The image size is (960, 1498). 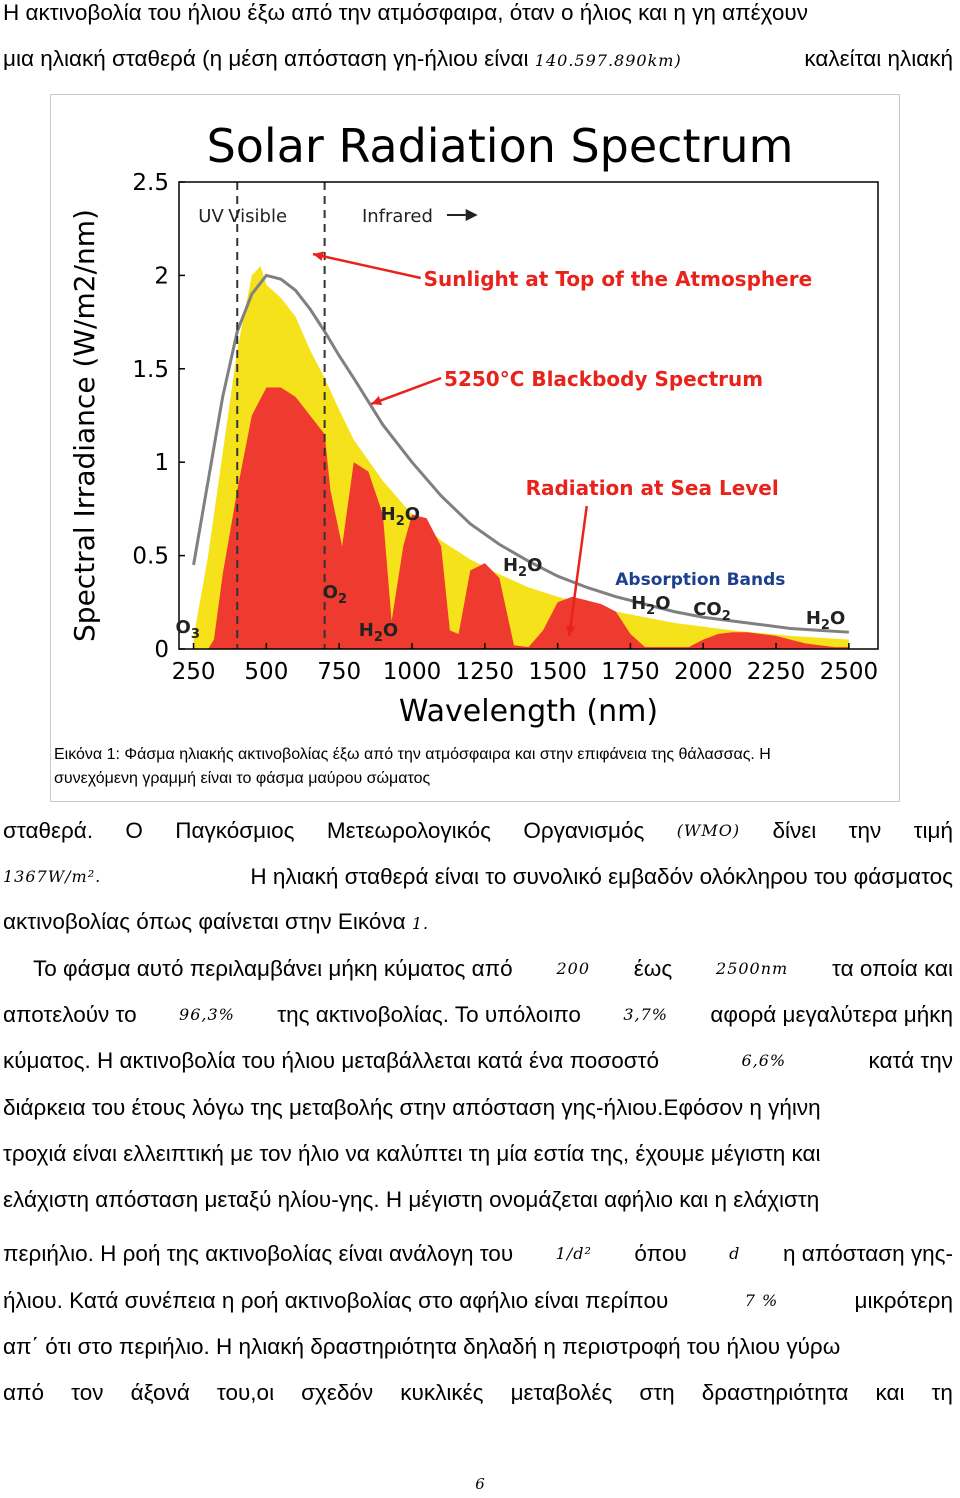 I want to click on absorption-label: Absorption Bands, so click(x=700, y=580).